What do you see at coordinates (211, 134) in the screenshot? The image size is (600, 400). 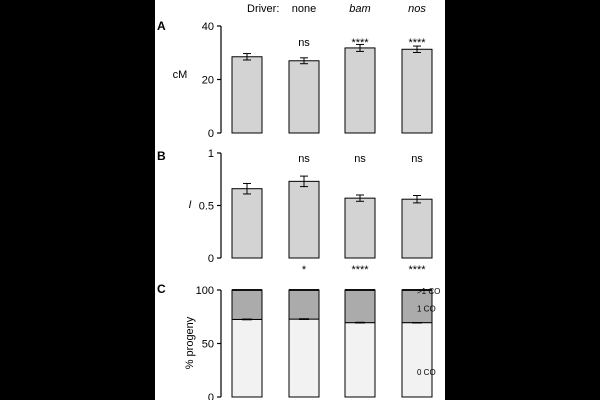 I see `panel-a-ytick-label: 0` at bounding box center [211, 134].